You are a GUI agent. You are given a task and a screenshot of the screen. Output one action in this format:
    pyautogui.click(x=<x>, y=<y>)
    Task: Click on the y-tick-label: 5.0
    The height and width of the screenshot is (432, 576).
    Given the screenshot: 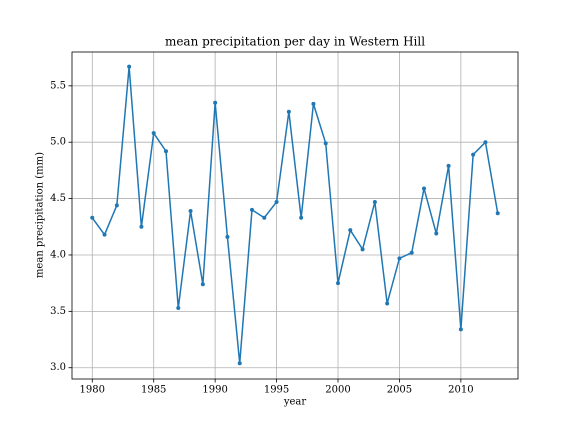 What is the action you would take?
    pyautogui.click(x=58, y=142)
    